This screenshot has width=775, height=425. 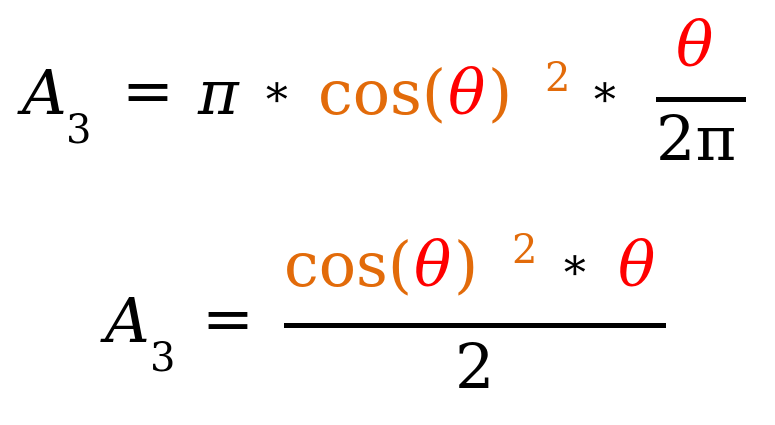 I want to click on eq2-cos-open: cos(, so click(x=348, y=264).